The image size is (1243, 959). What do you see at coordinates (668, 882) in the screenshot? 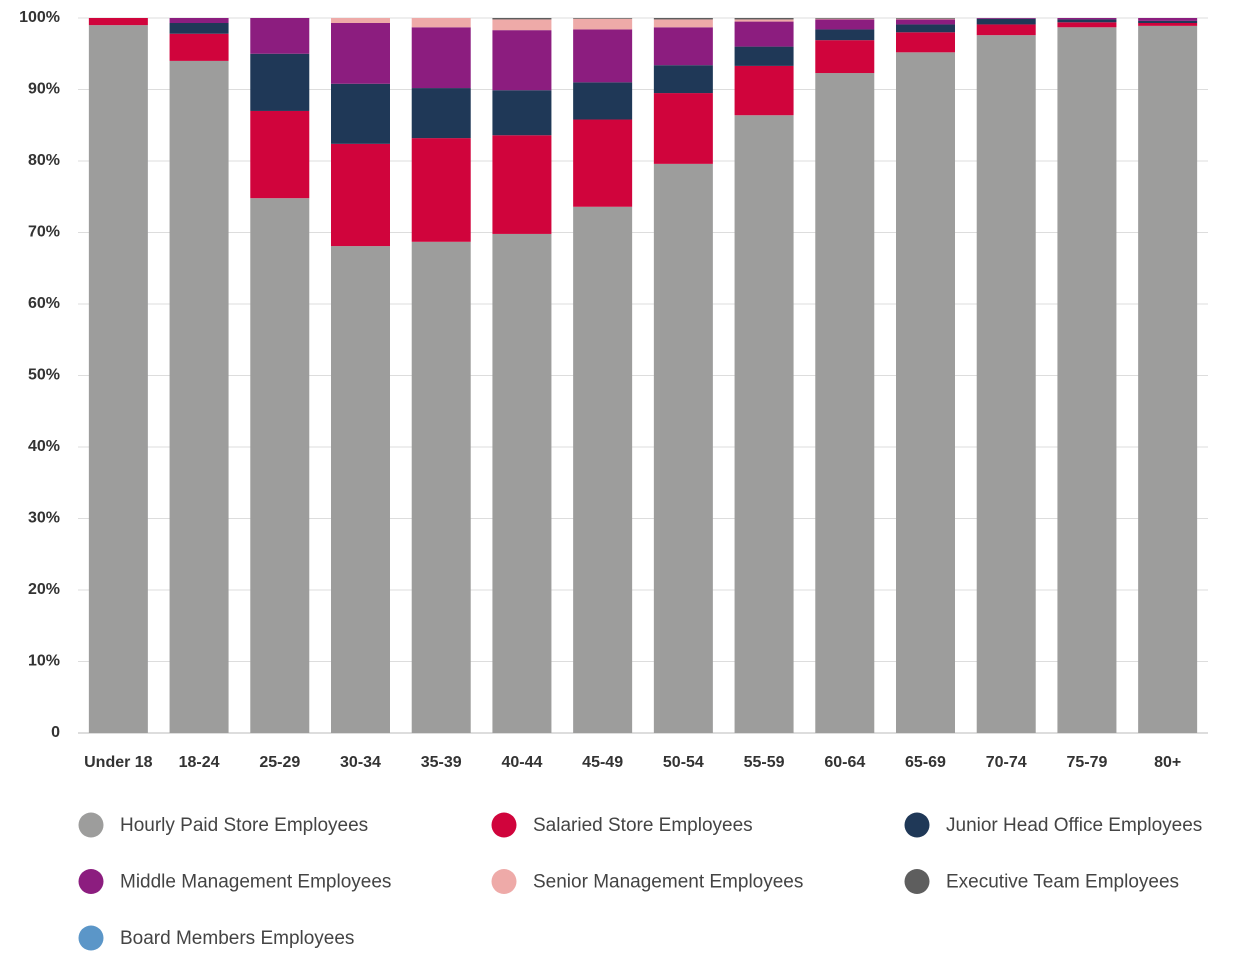
I see `legend-label: Senior Management Employees` at bounding box center [668, 882].